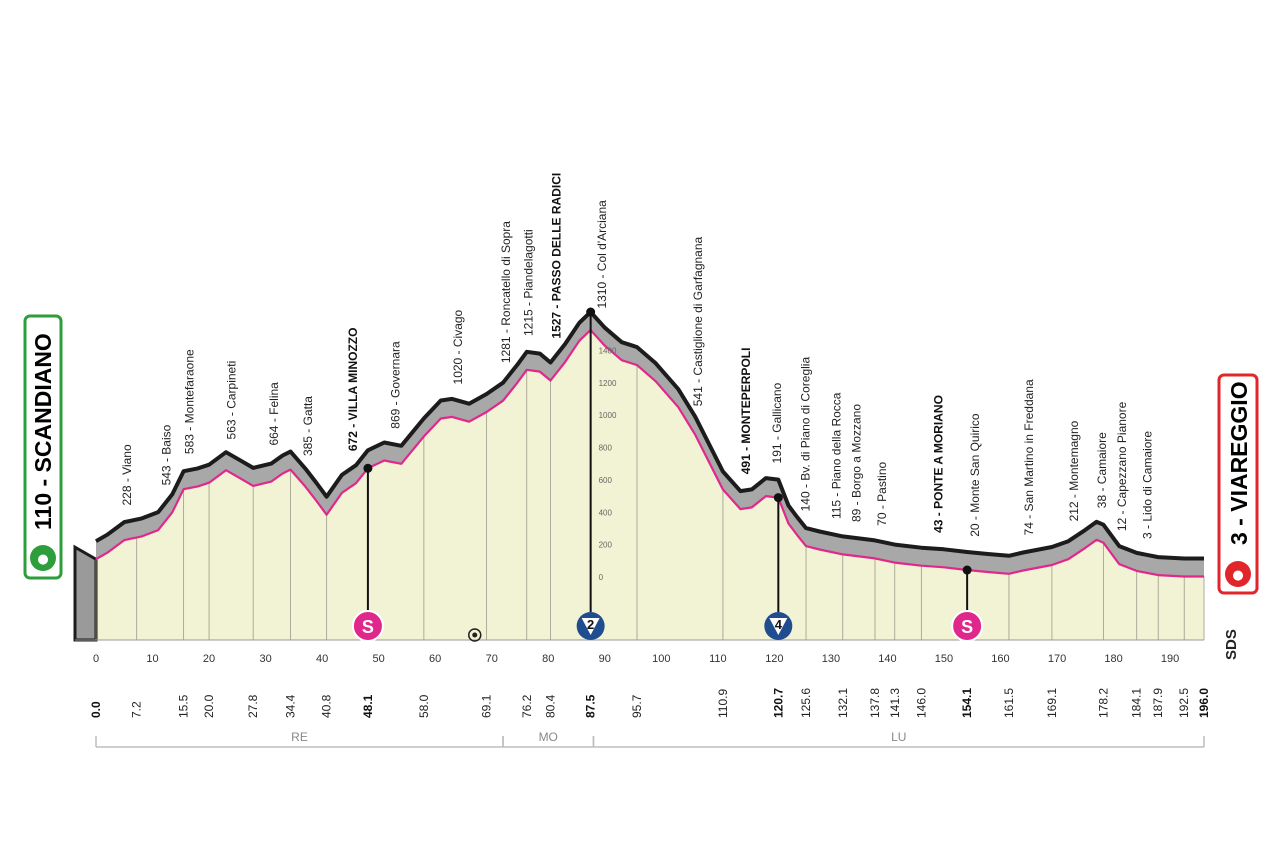 This screenshot has width=1280, height=852. I want to click on region-bracket: RE MO LU, so click(650, 739).